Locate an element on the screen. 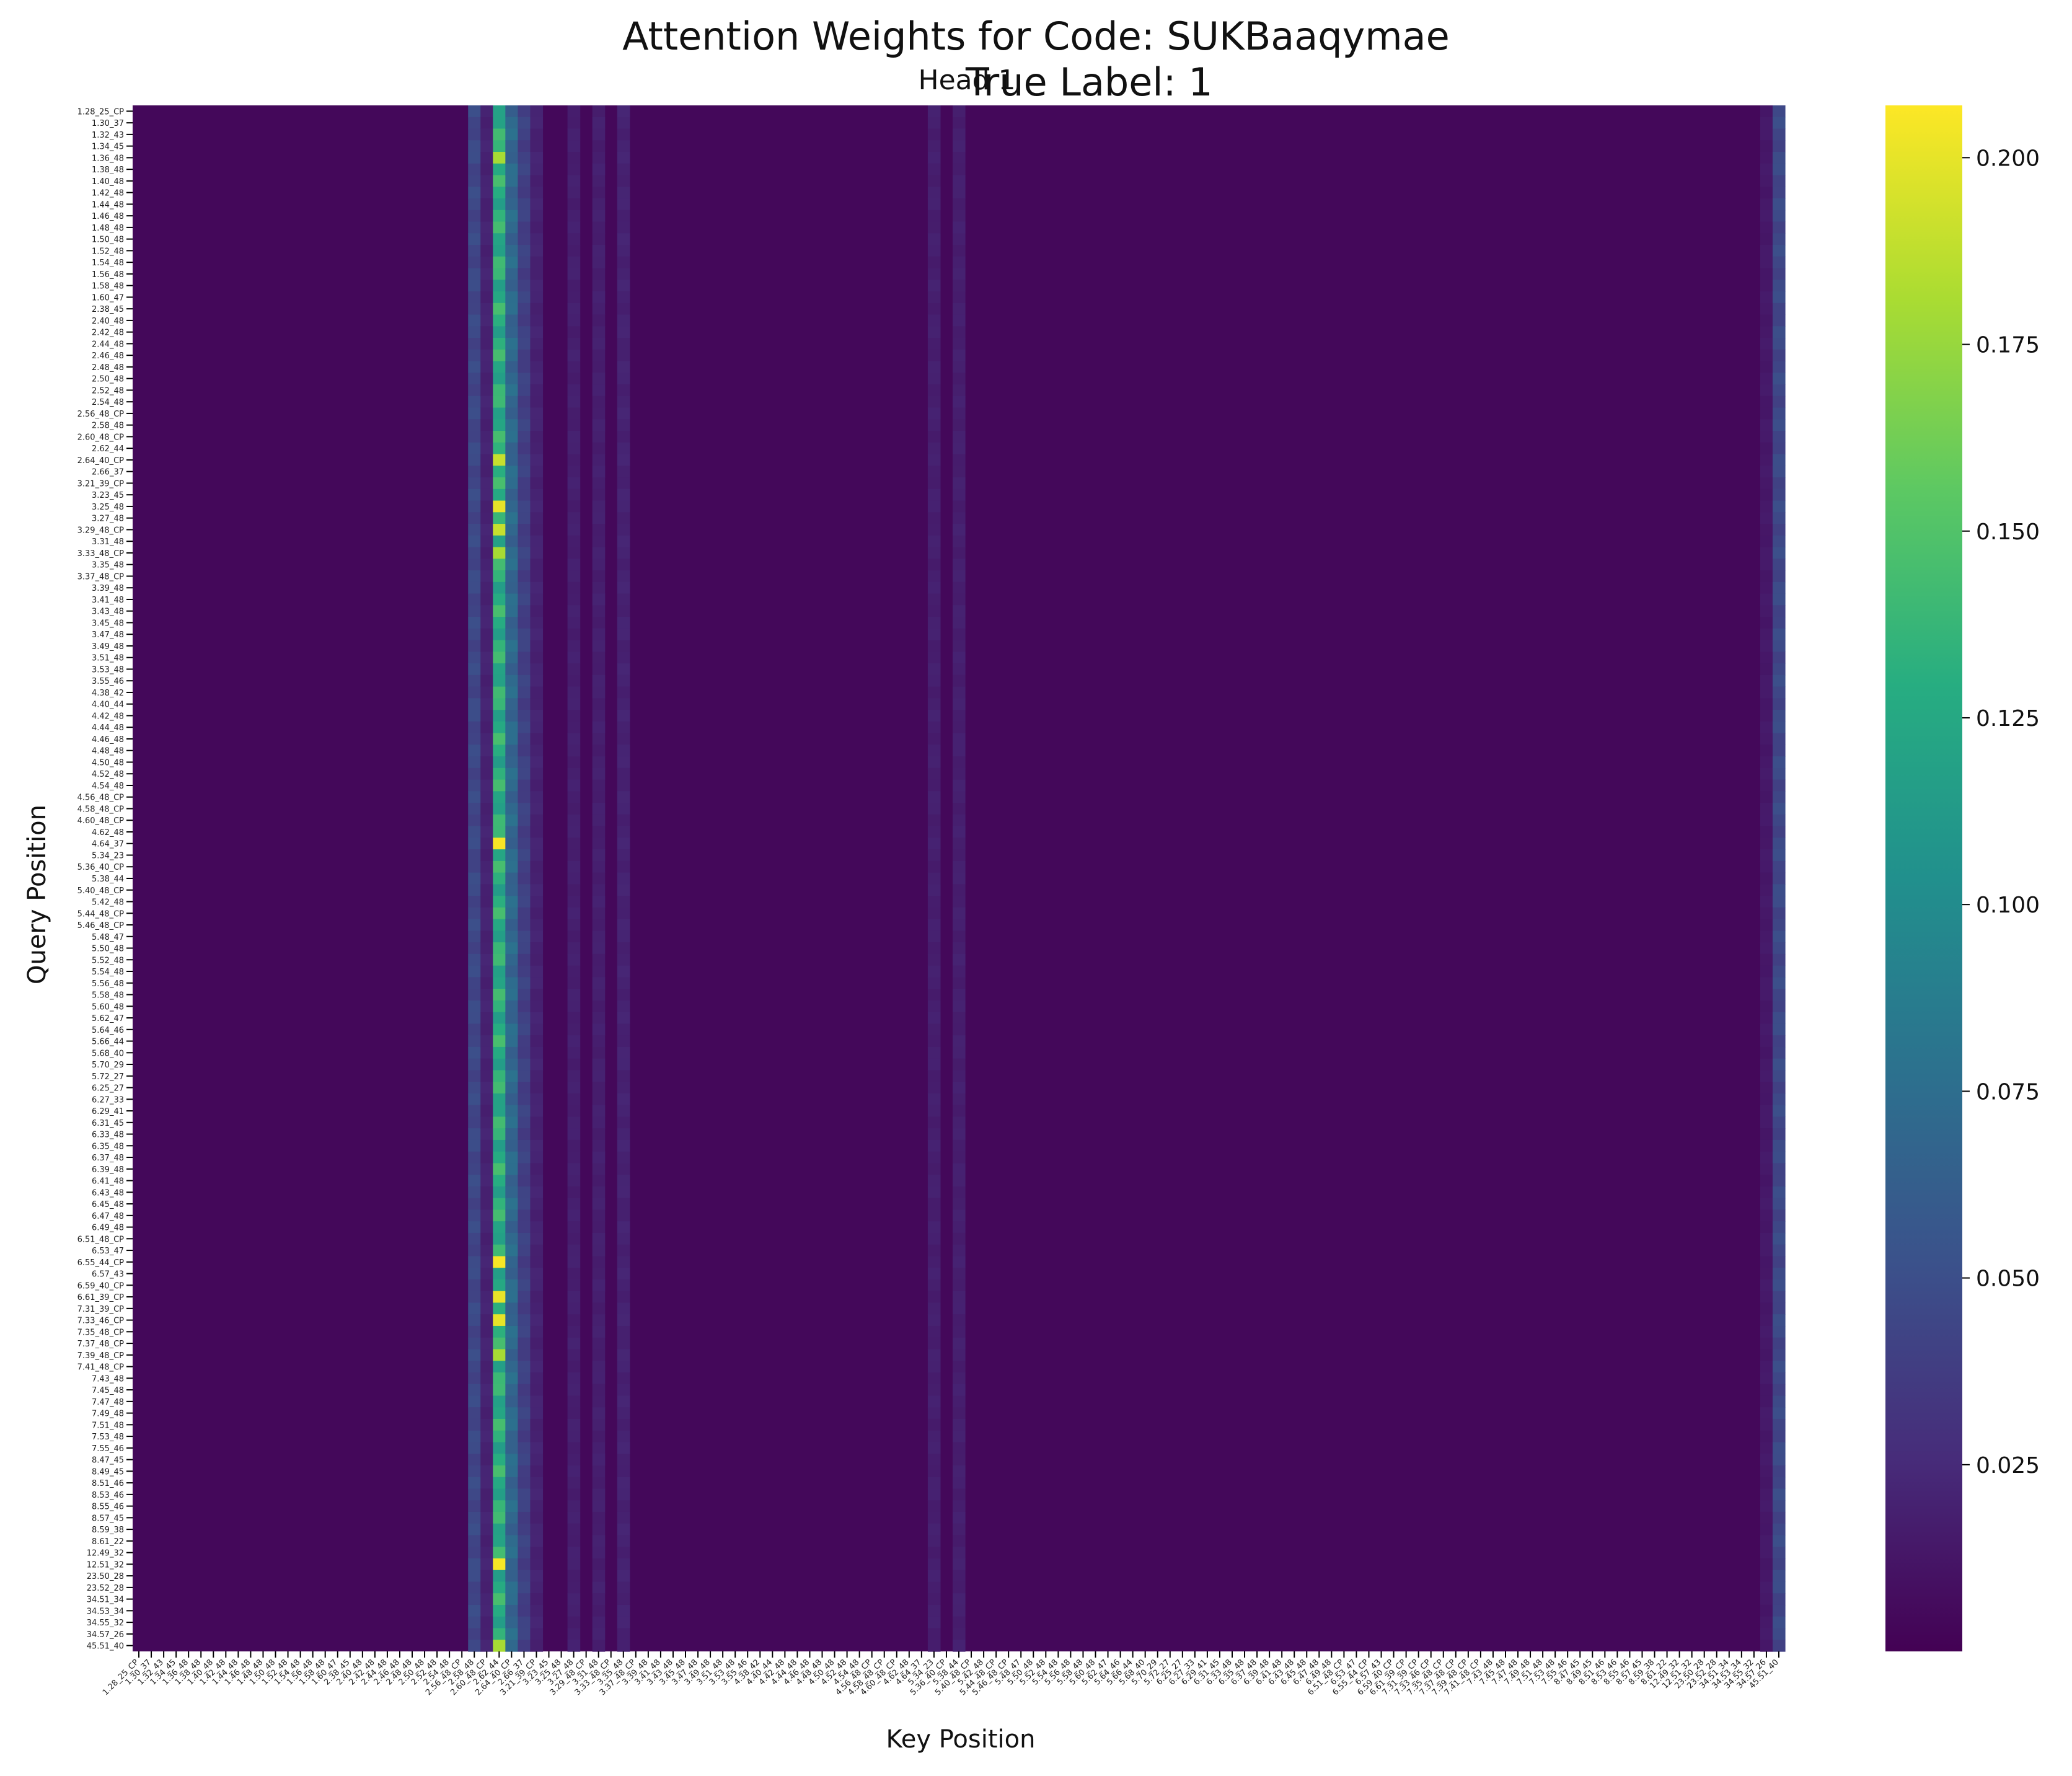 The width and height of the screenshot is (2072, 1776). y-tick-label: 5.50_48 is located at coordinates (108, 949).